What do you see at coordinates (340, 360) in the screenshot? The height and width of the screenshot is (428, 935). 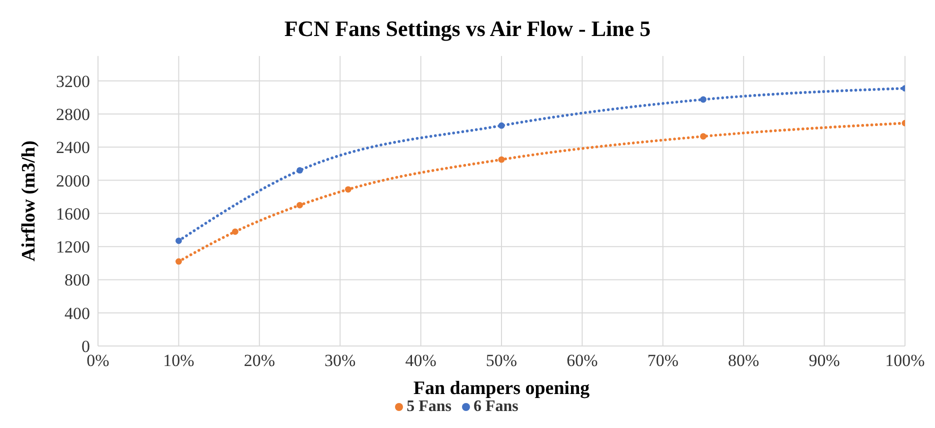 I see `x-tick-label: 30%` at bounding box center [340, 360].